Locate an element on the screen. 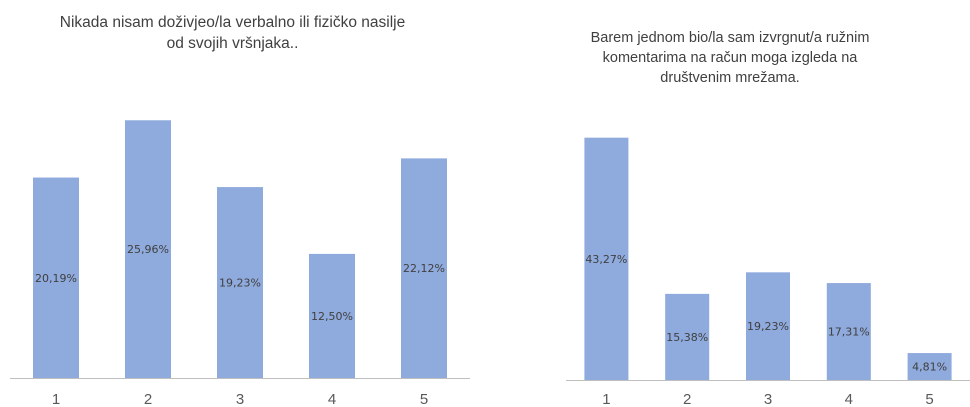 The width and height of the screenshot is (970, 407). chart-title-line-2: od svojih vršnjaka.. is located at coordinates (232, 43).